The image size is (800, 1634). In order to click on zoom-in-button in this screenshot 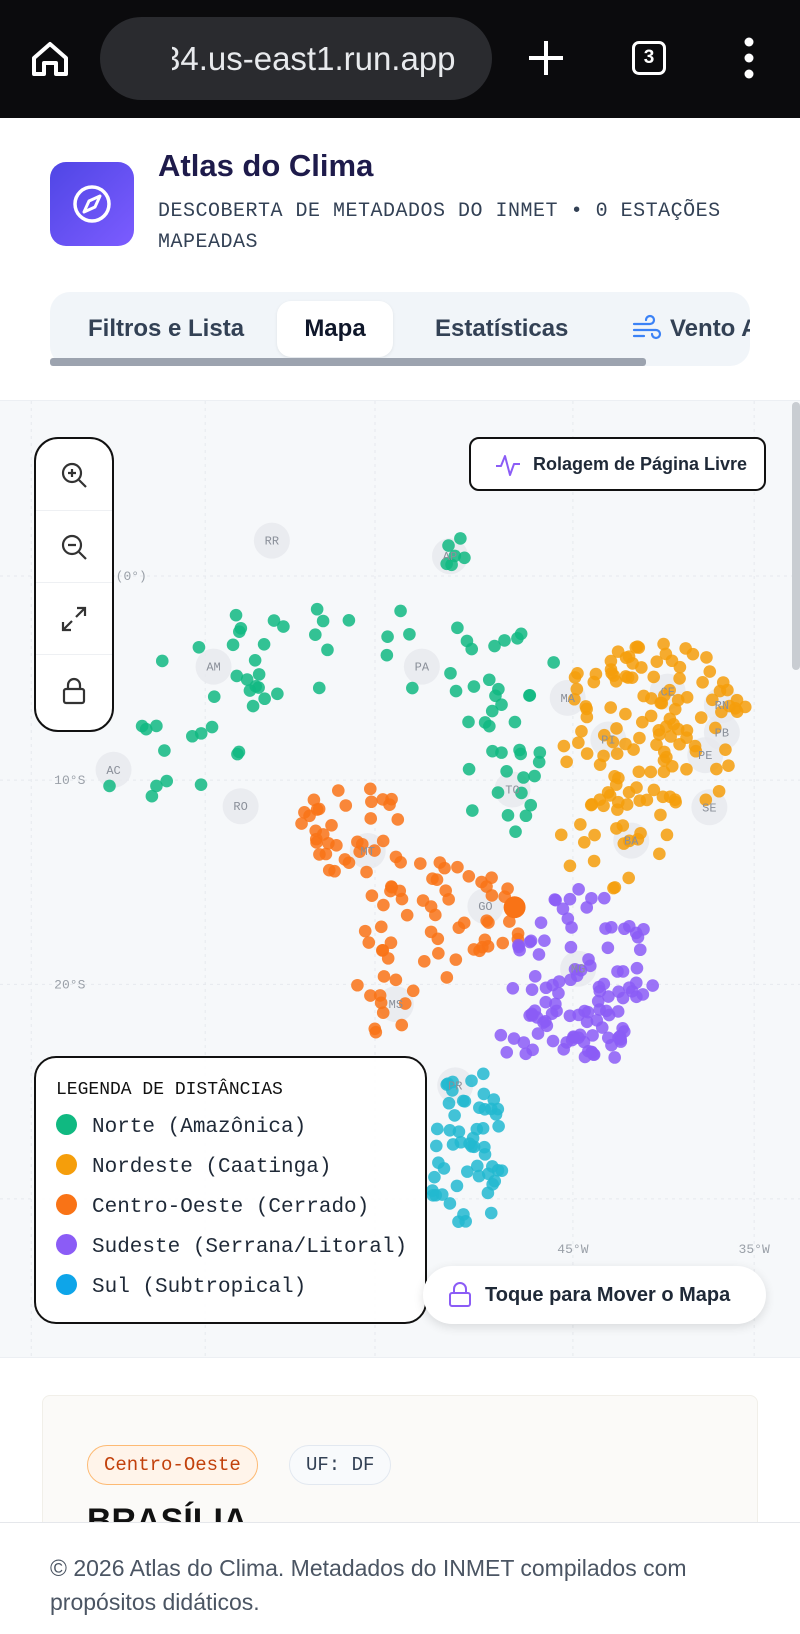, I will do `click(74, 475)`.